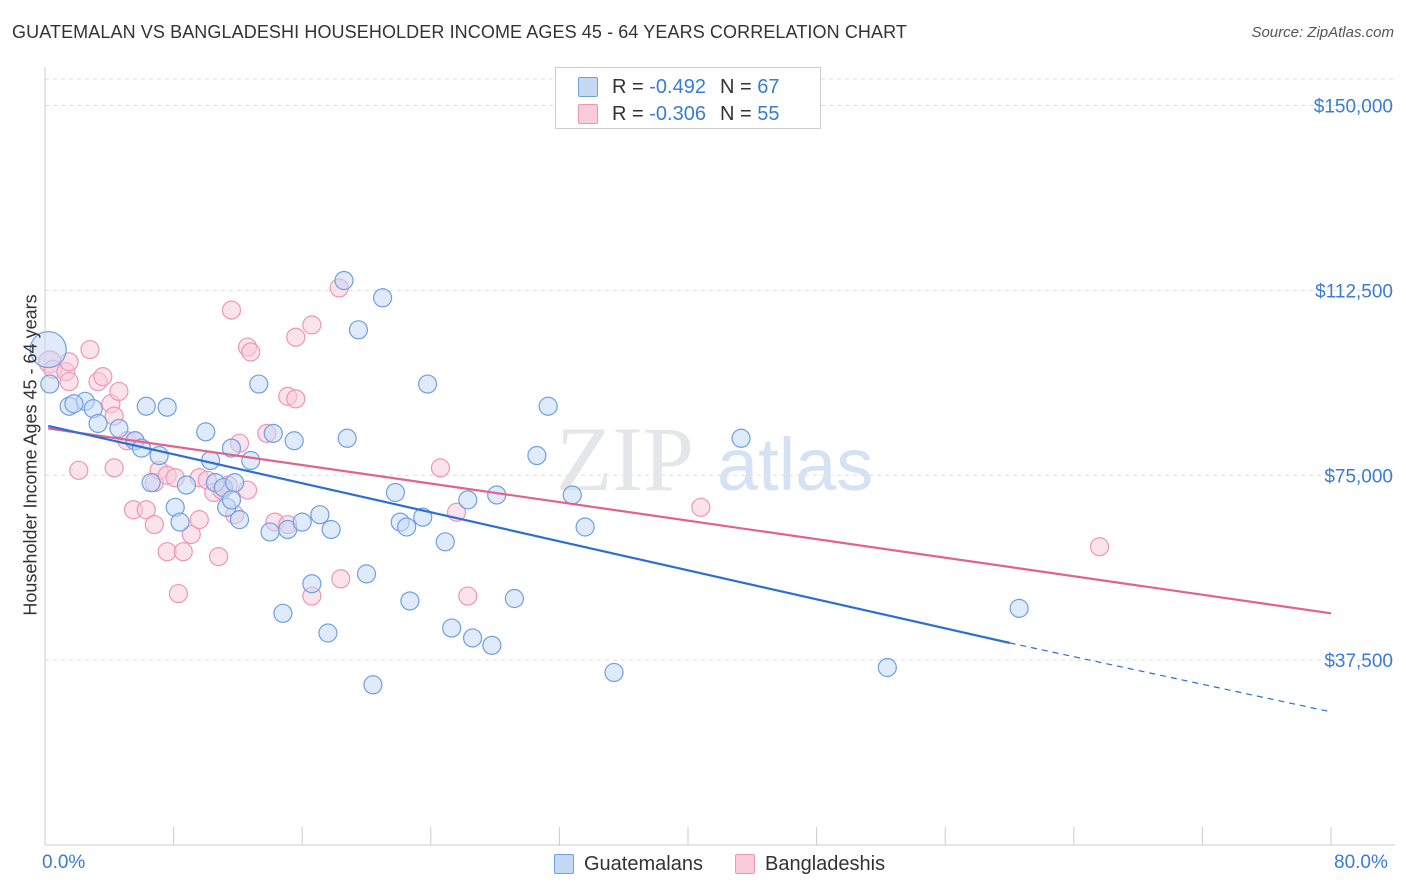  I want to click on legend-item-bangladeshis: Bangladeshis, so click(810, 864).